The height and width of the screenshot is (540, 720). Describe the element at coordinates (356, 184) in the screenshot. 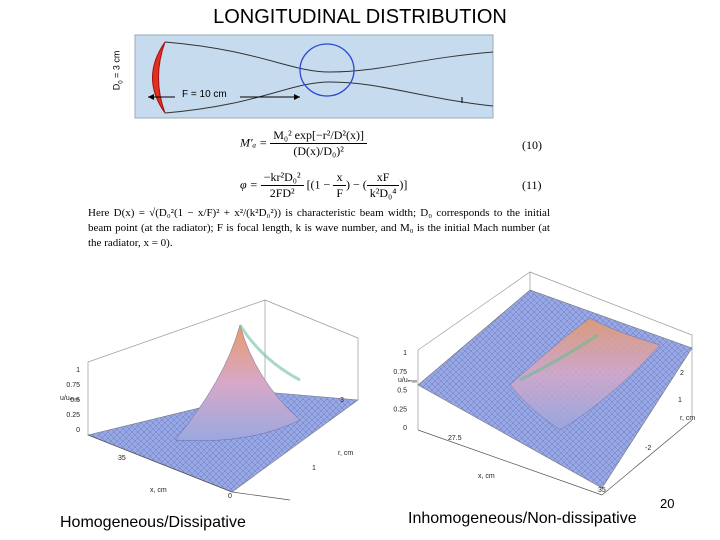

I see `eq-part: ) − (` at that location.